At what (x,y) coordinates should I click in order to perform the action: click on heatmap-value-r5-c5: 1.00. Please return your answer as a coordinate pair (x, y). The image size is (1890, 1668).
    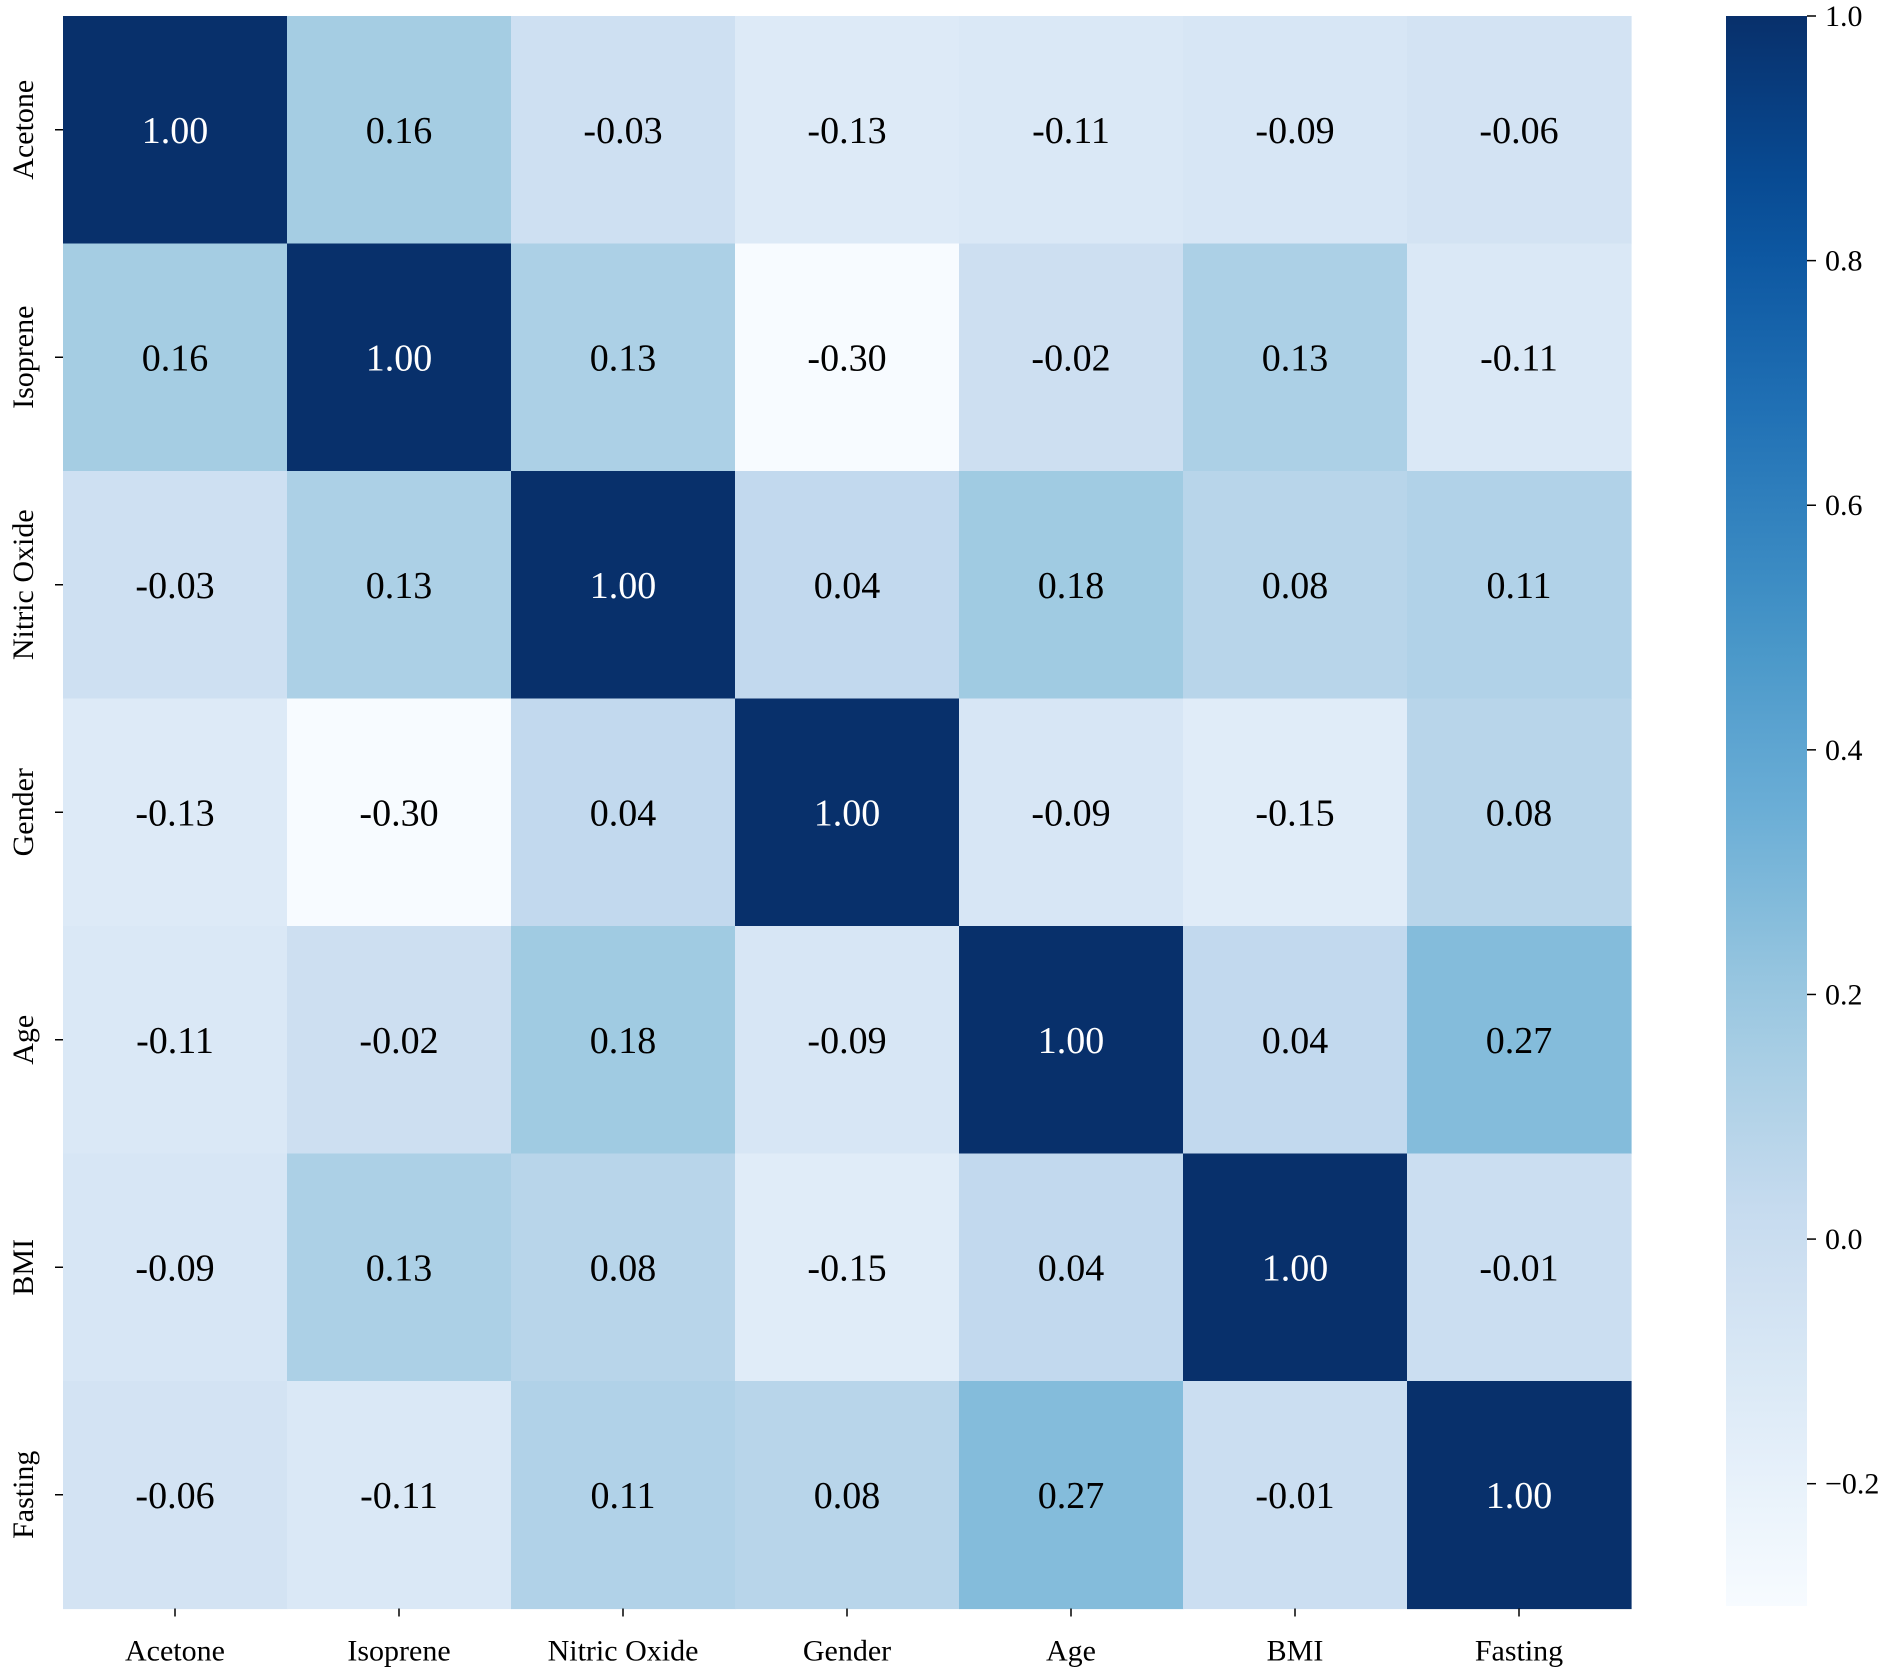
    Looking at the image, I should click on (1295, 1268).